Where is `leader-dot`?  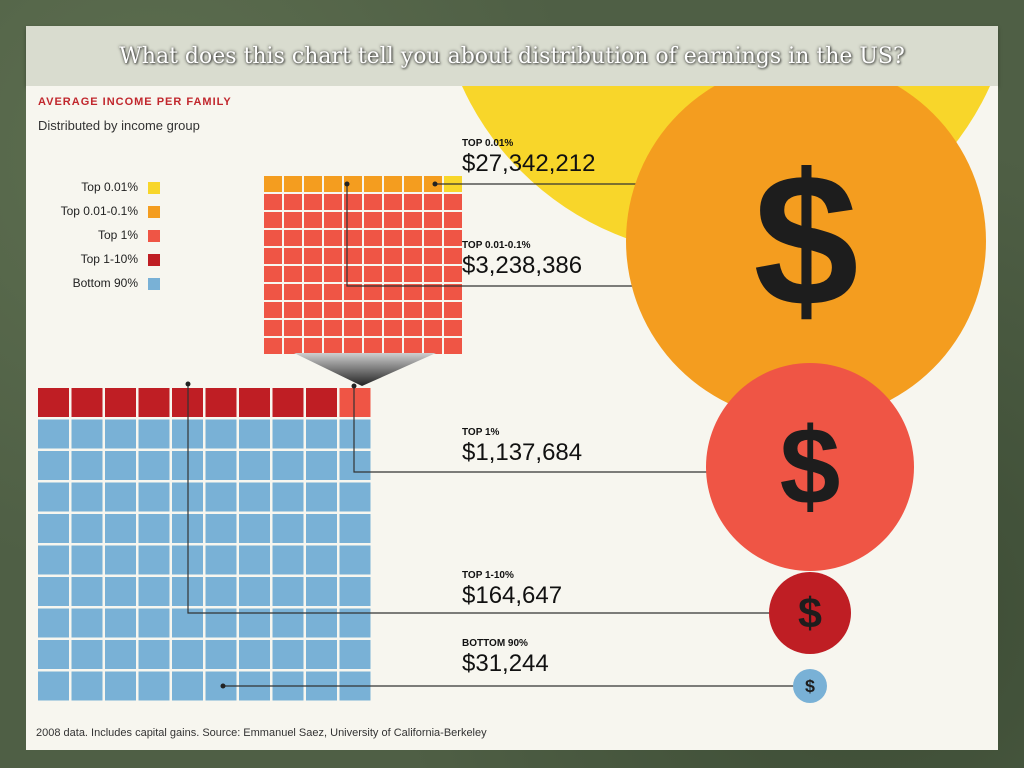
leader-dot is located at coordinates (347, 184).